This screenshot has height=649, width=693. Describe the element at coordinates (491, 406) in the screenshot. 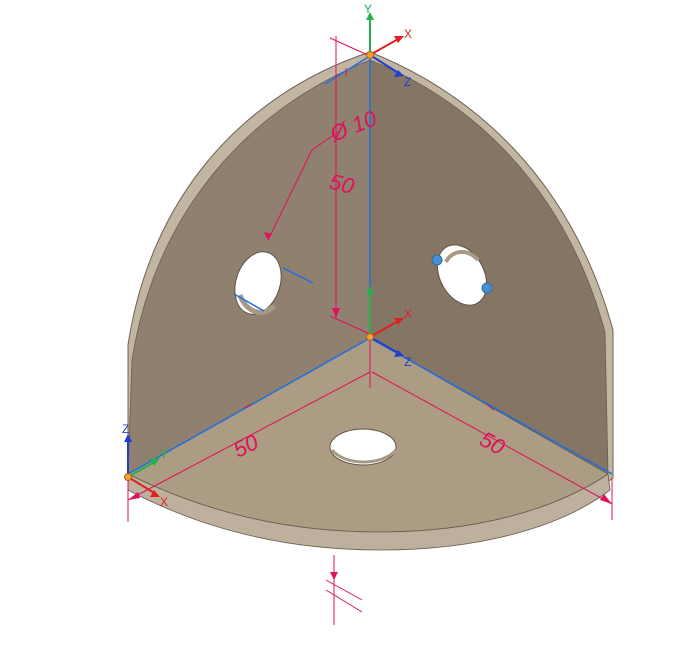

I see `floor-right-edge` at that location.